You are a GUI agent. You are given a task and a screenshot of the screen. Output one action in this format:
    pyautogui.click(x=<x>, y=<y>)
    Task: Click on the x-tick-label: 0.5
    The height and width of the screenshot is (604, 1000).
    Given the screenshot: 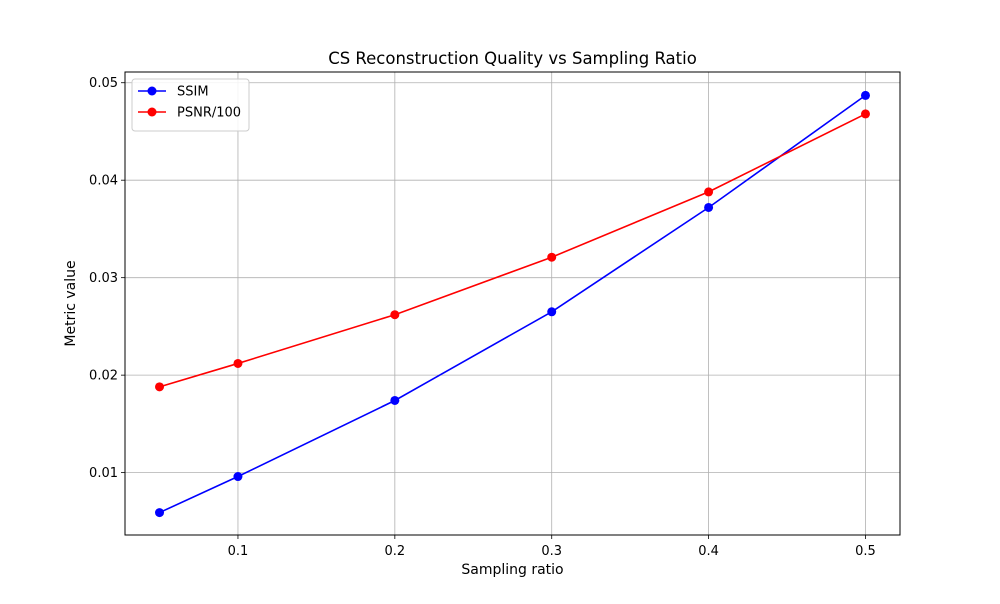 What is the action you would take?
    pyautogui.click(x=865, y=551)
    